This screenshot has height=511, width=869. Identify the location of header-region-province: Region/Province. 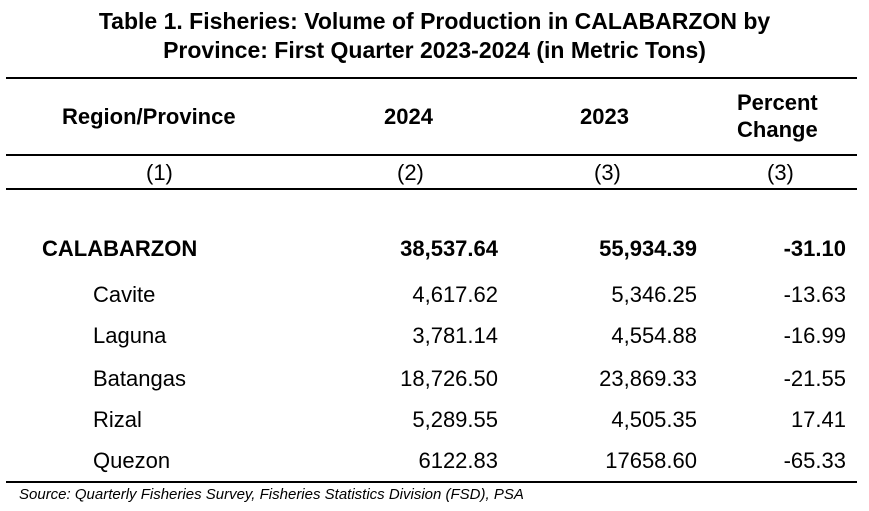
(149, 116).